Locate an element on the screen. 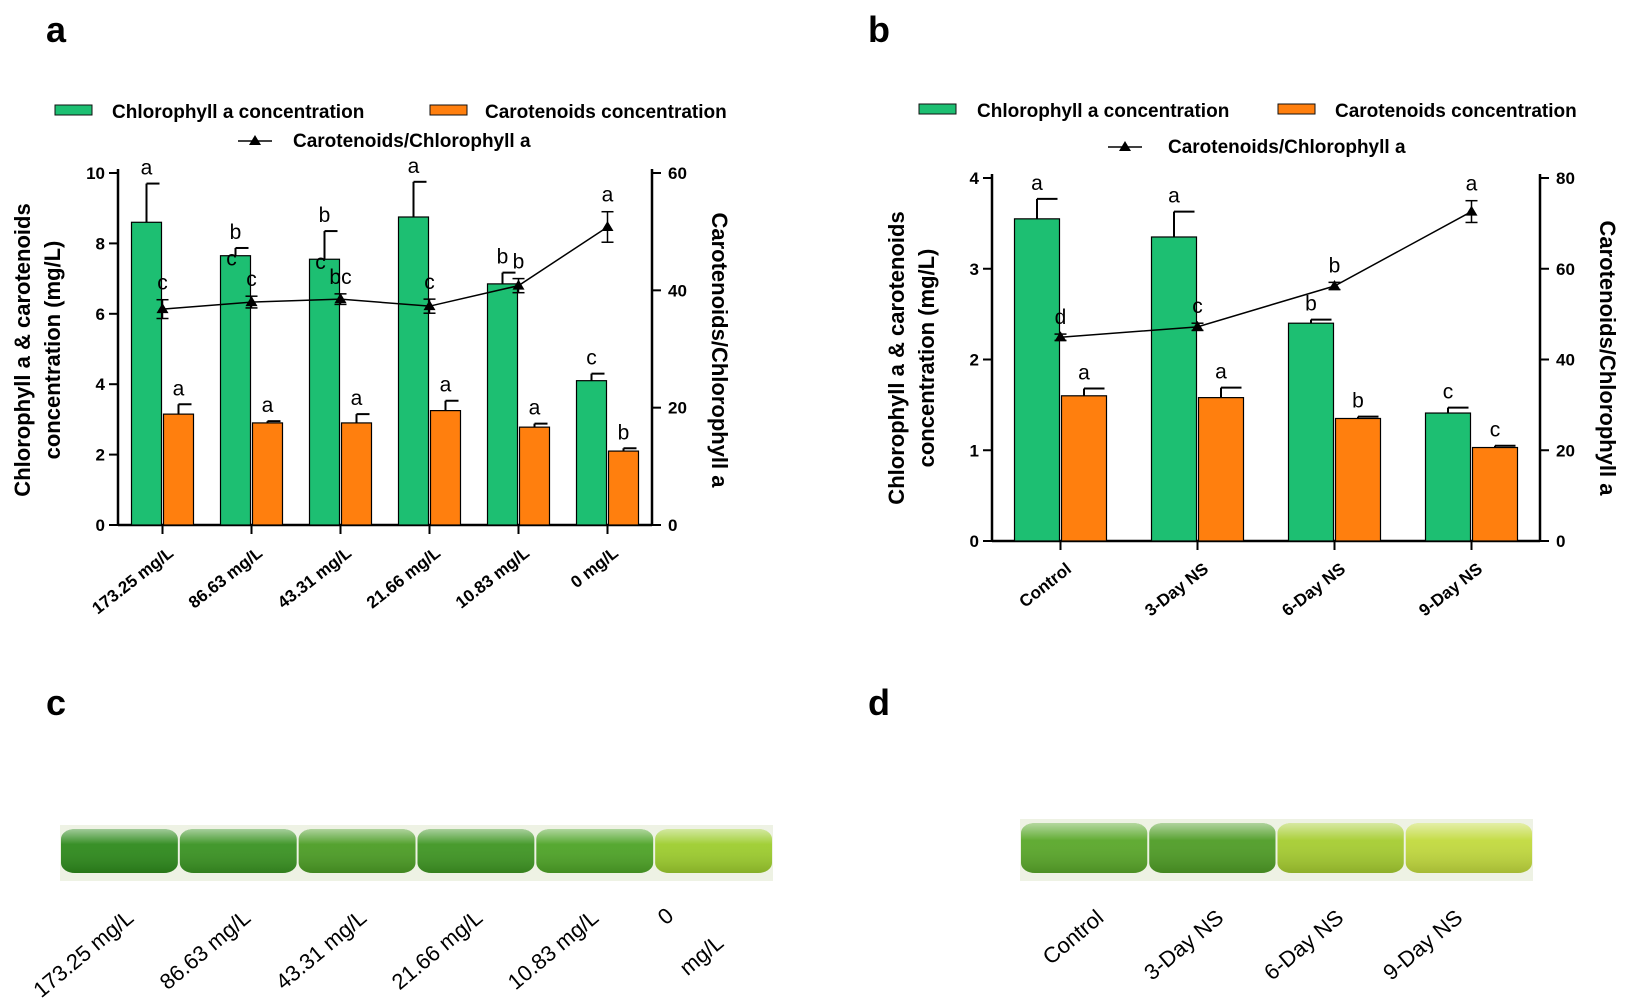  photo-d-label: 9-Day NS is located at coordinates (1422, 945).